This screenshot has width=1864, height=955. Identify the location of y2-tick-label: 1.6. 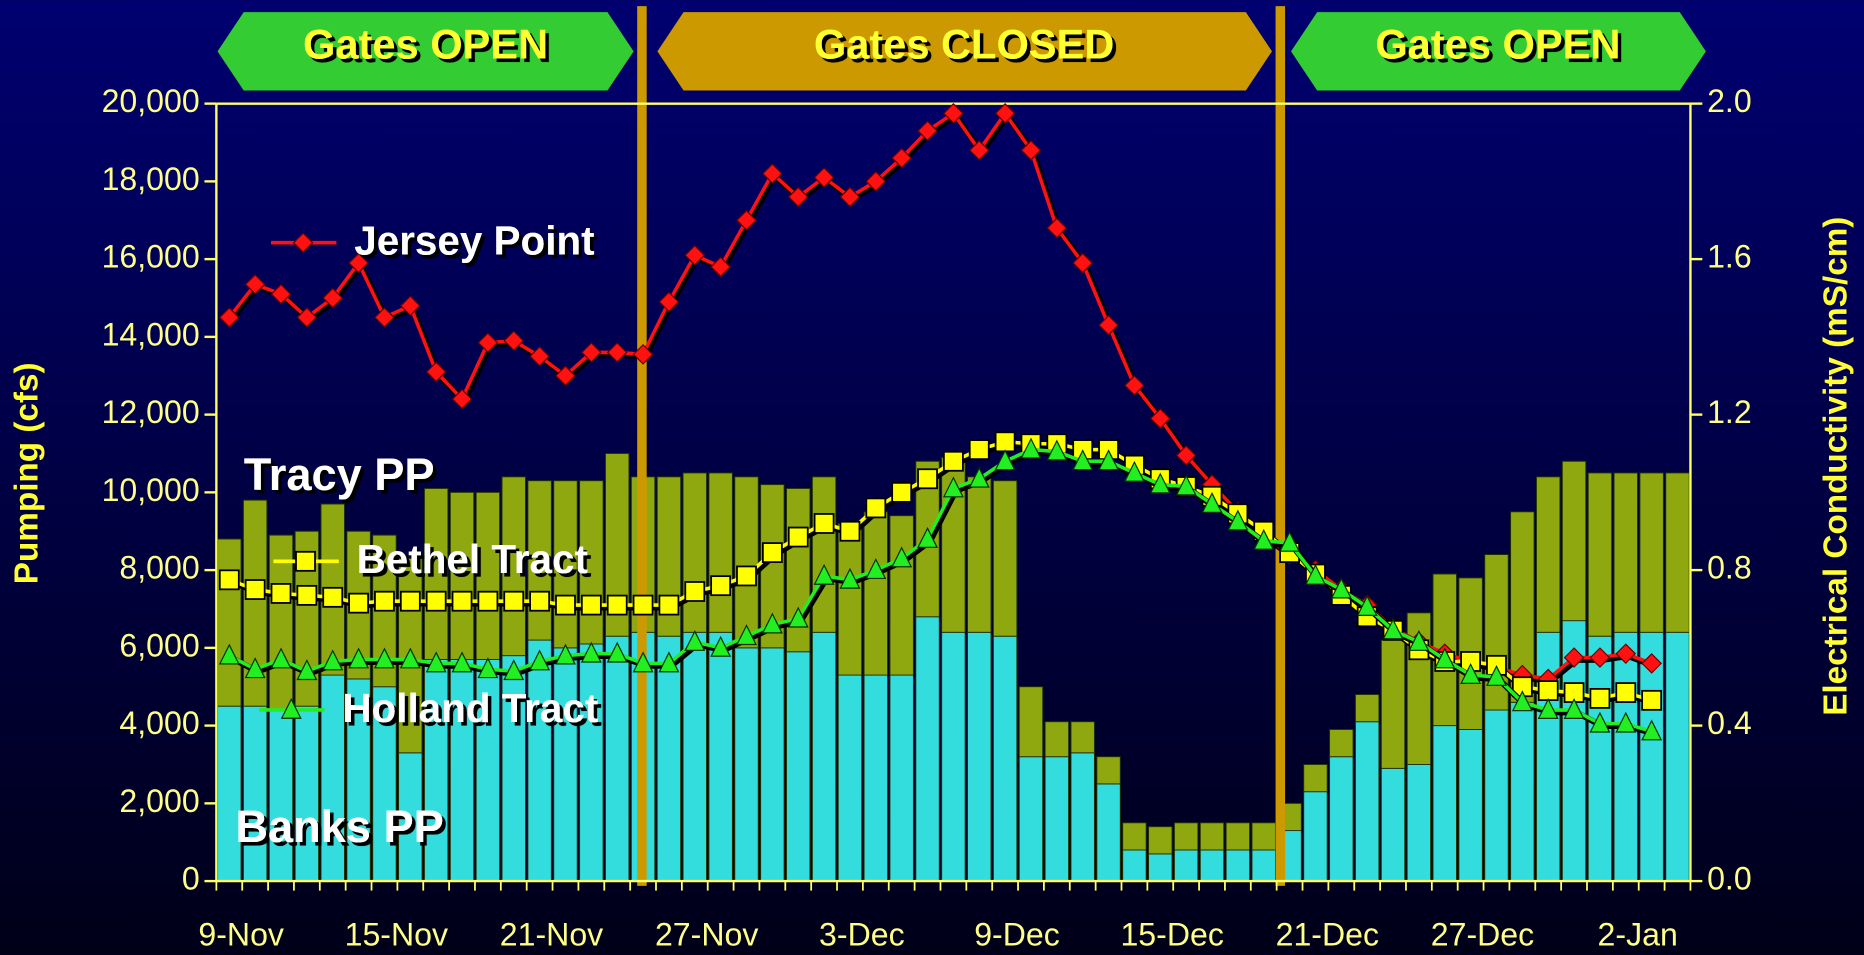
(1729, 257).